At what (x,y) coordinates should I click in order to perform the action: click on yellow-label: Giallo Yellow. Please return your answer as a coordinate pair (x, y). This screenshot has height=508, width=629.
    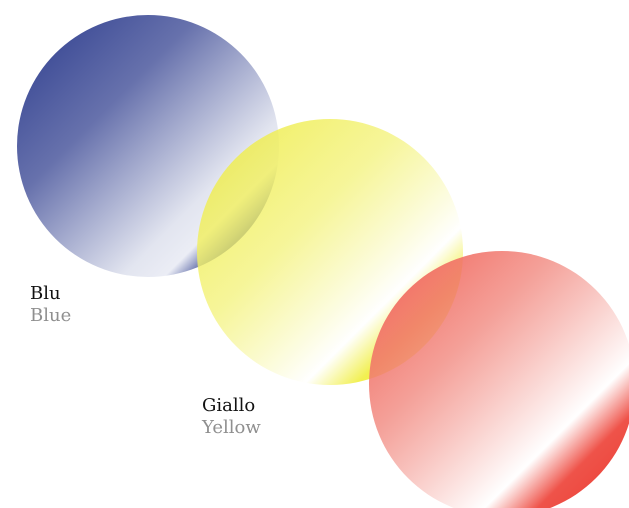
    Looking at the image, I should click on (231, 417).